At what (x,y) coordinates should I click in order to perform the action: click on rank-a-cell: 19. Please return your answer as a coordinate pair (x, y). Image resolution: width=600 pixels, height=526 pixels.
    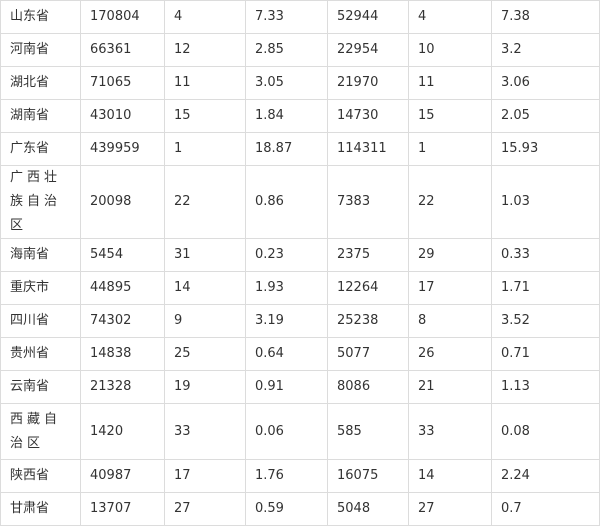
    Looking at the image, I should click on (205, 387).